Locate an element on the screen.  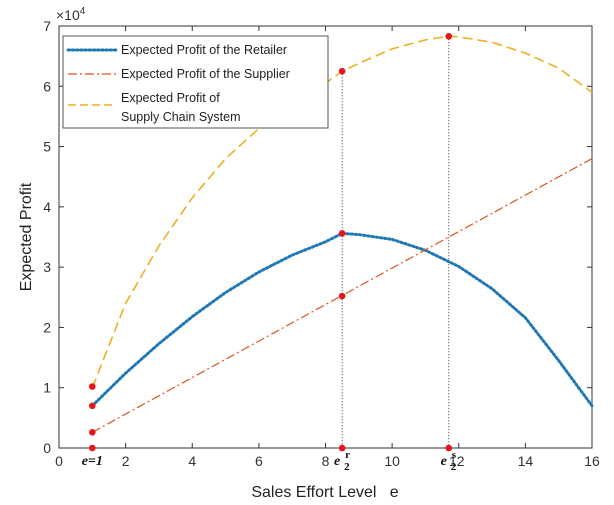
y-tick-label-5: 5 is located at coordinates (47, 147).